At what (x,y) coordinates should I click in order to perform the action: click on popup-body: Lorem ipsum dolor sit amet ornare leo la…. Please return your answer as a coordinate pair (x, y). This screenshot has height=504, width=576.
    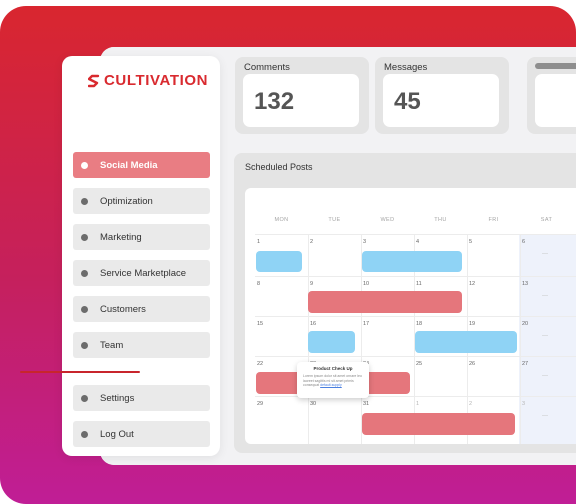
    Looking at the image, I should click on (333, 381).